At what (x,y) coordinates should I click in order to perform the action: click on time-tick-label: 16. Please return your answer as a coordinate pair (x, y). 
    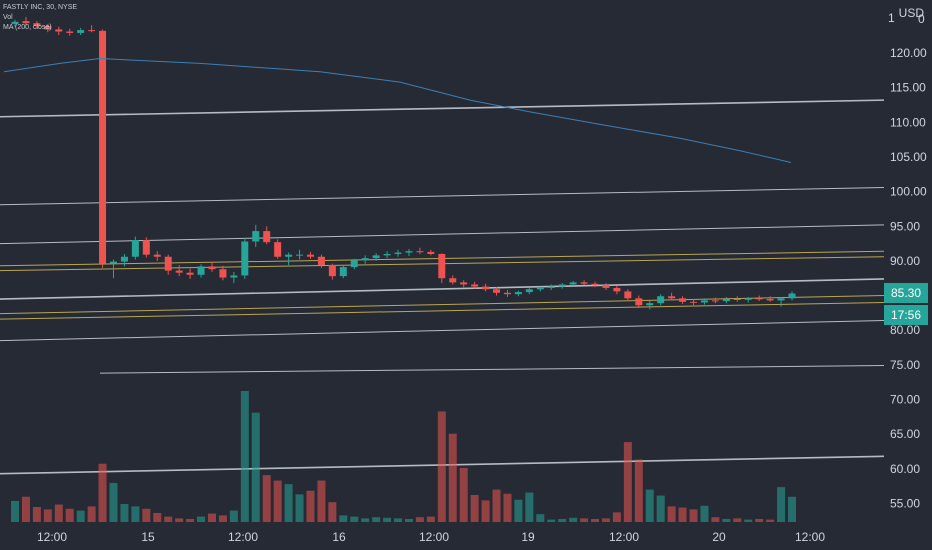
    Looking at the image, I should click on (339, 537).